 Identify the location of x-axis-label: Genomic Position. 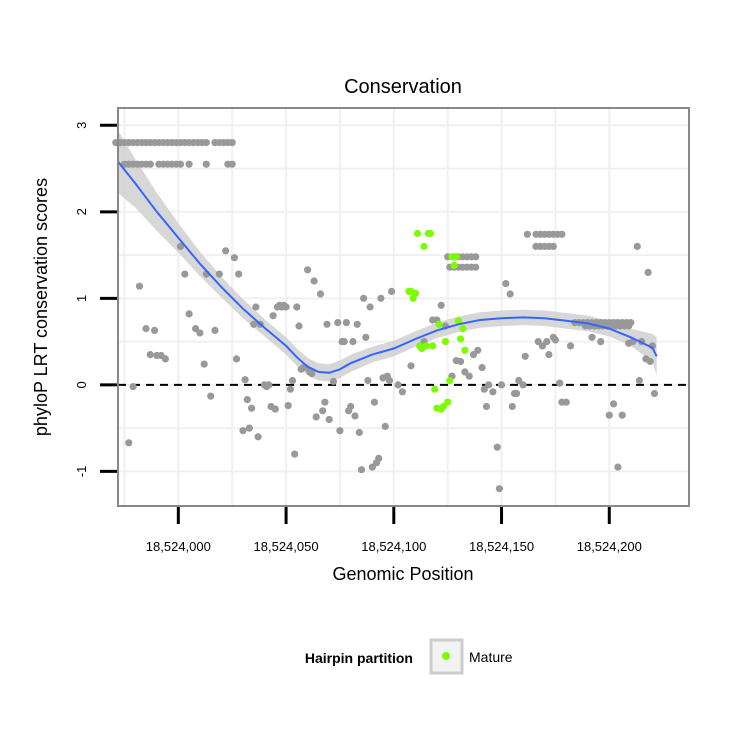
(402, 574).